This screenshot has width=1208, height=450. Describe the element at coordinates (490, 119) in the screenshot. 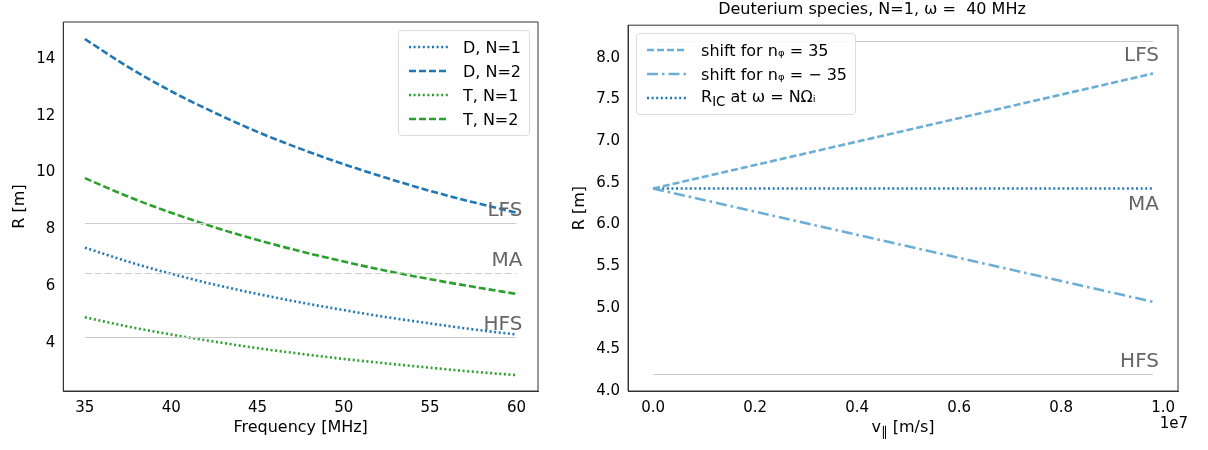

I see `legend-label: T, N=2` at that location.